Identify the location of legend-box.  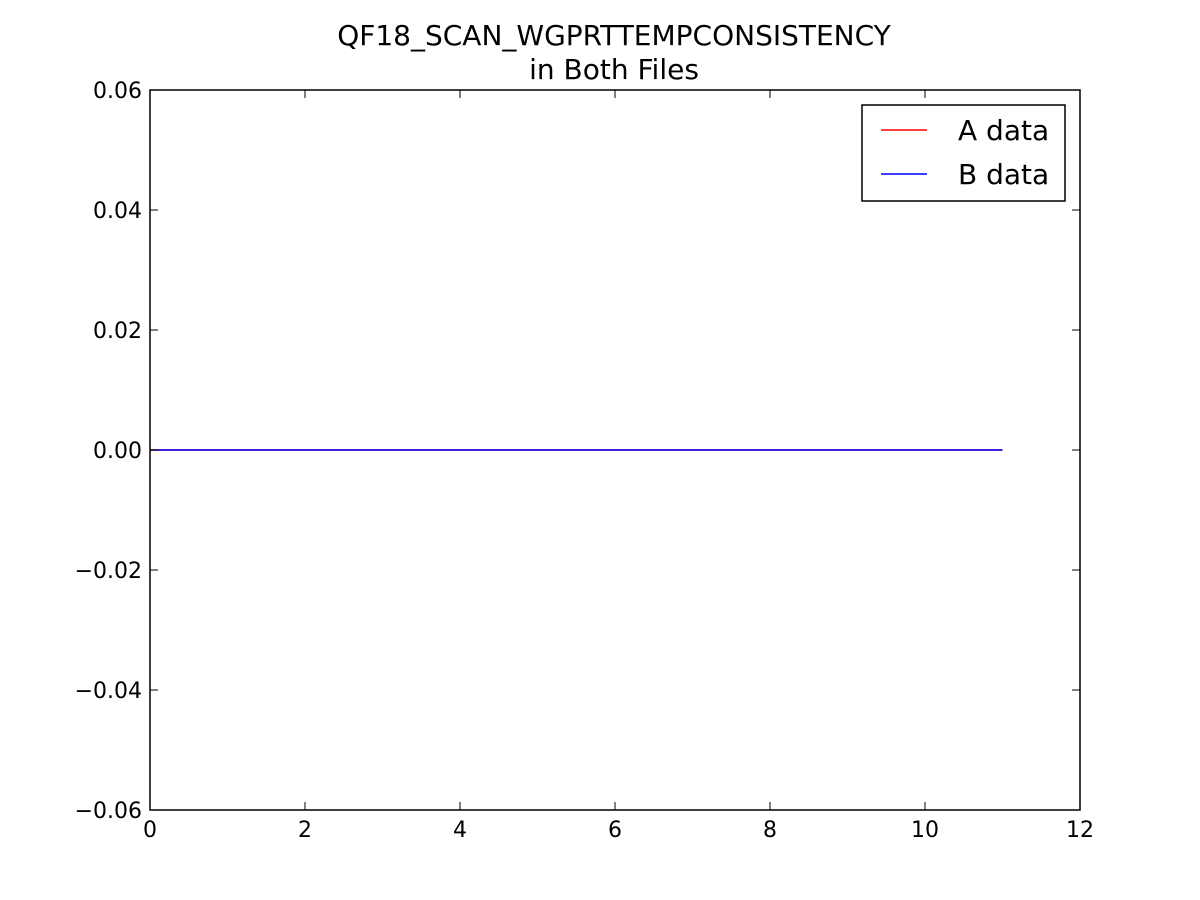
(963, 153).